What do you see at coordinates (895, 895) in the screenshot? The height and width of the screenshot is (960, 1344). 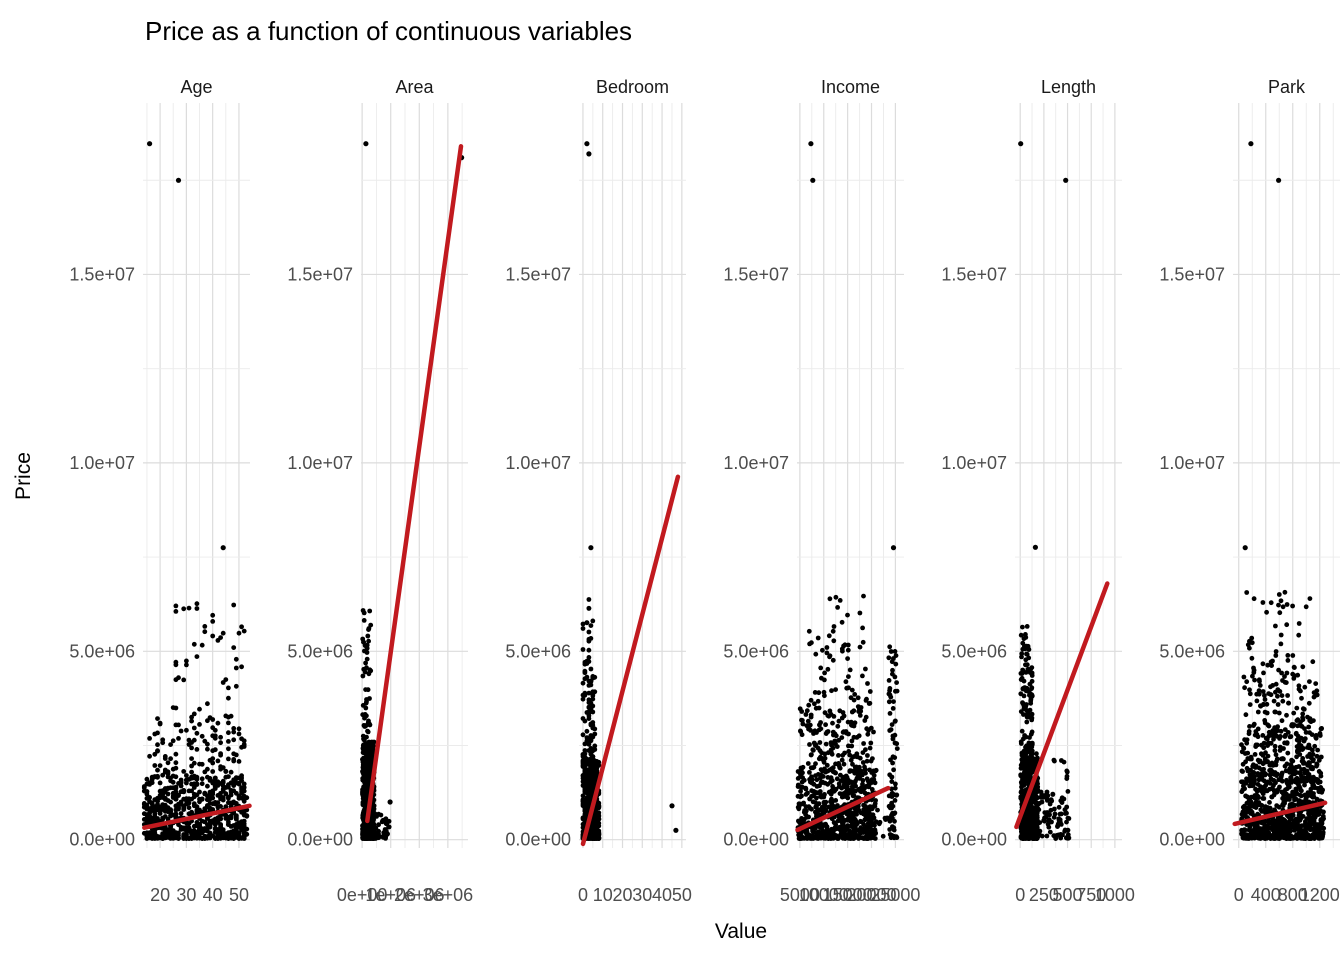 I see `x-tick-label: 25000` at bounding box center [895, 895].